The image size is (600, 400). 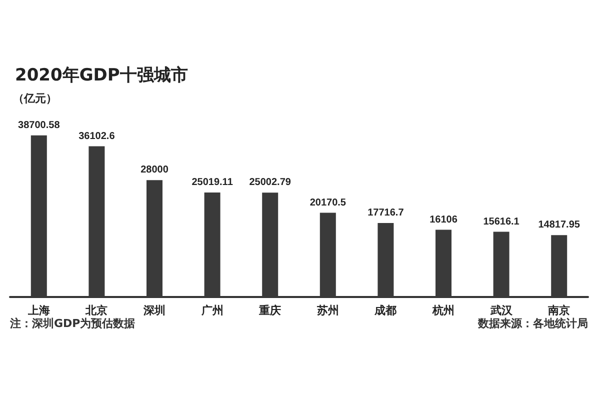 I want to click on x-tick-label: 深圳, so click(x=154, y=310).